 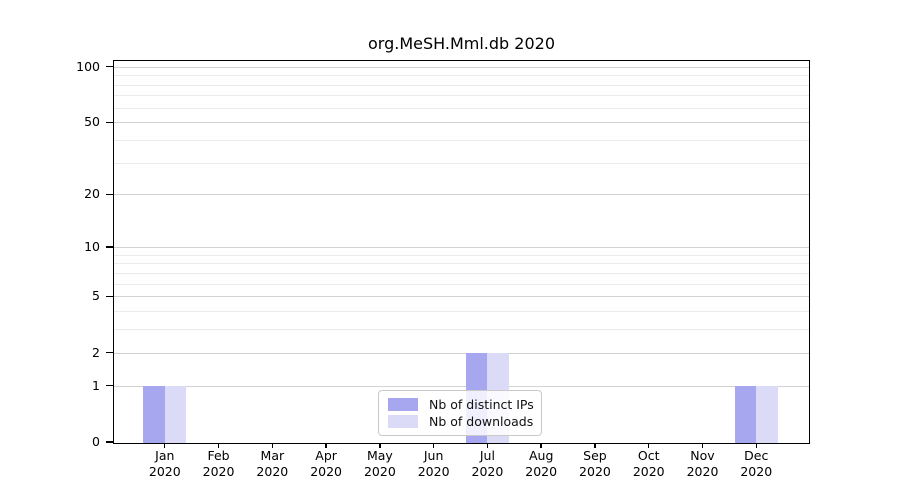 What do you see at coordinates (648, 463) in the screenshot?
I see `x-tick-label-oct: Oct 2020` at bounding box center [648, 463].